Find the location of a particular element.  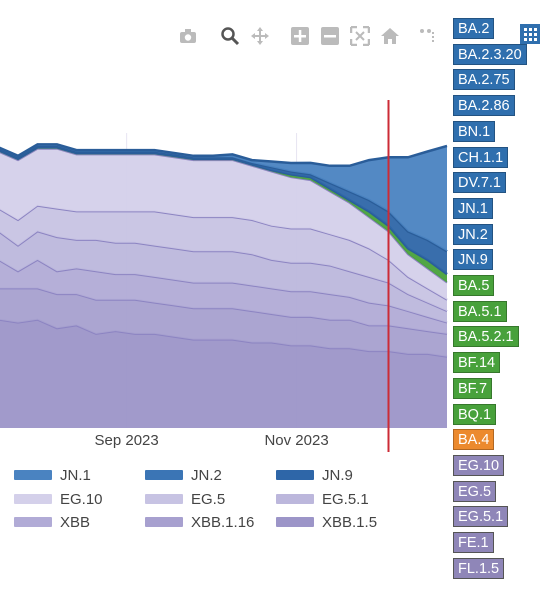

legend-item-jn-1: JN.1 is located at coordinates (52, 475).